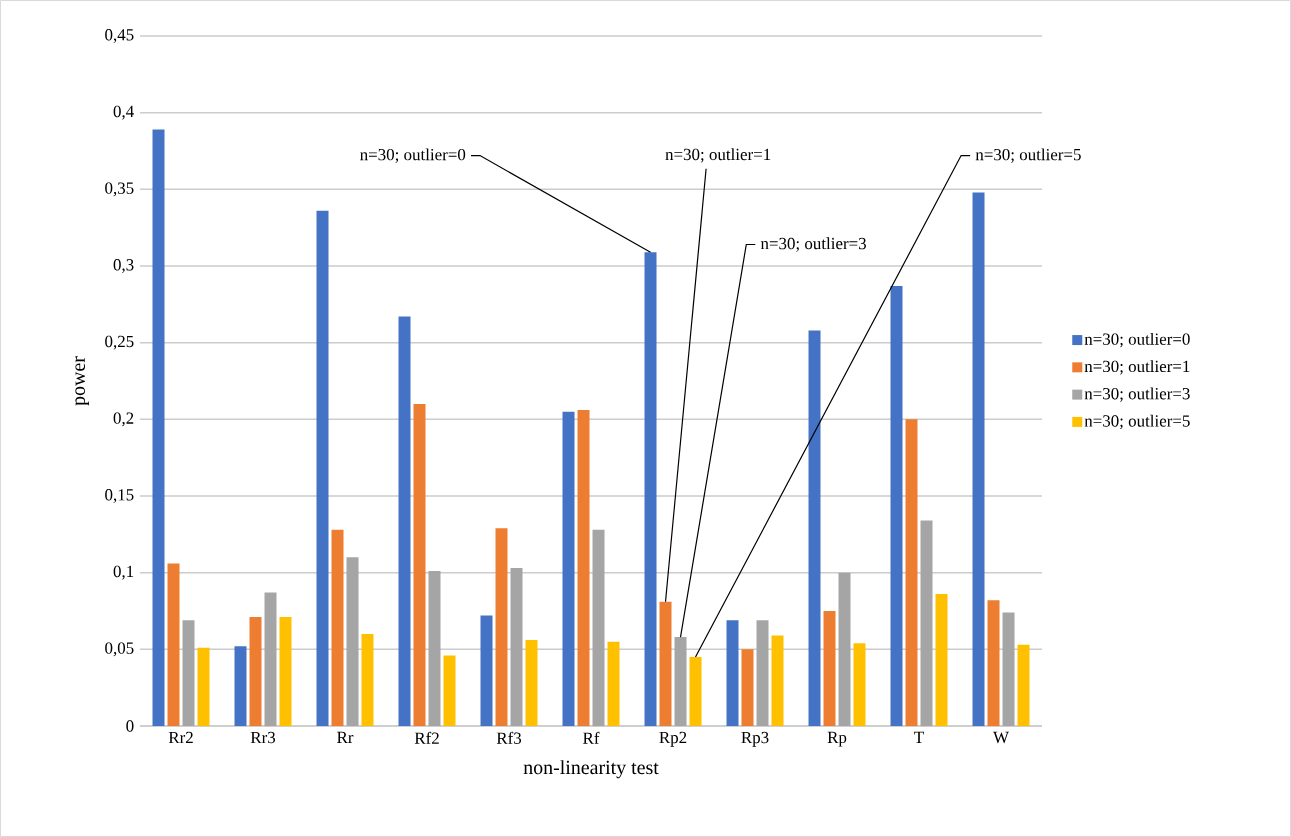 The width and height of the screenshot is (1291, 837). I want to click on x-tick-label: W, so click(1001, 737).